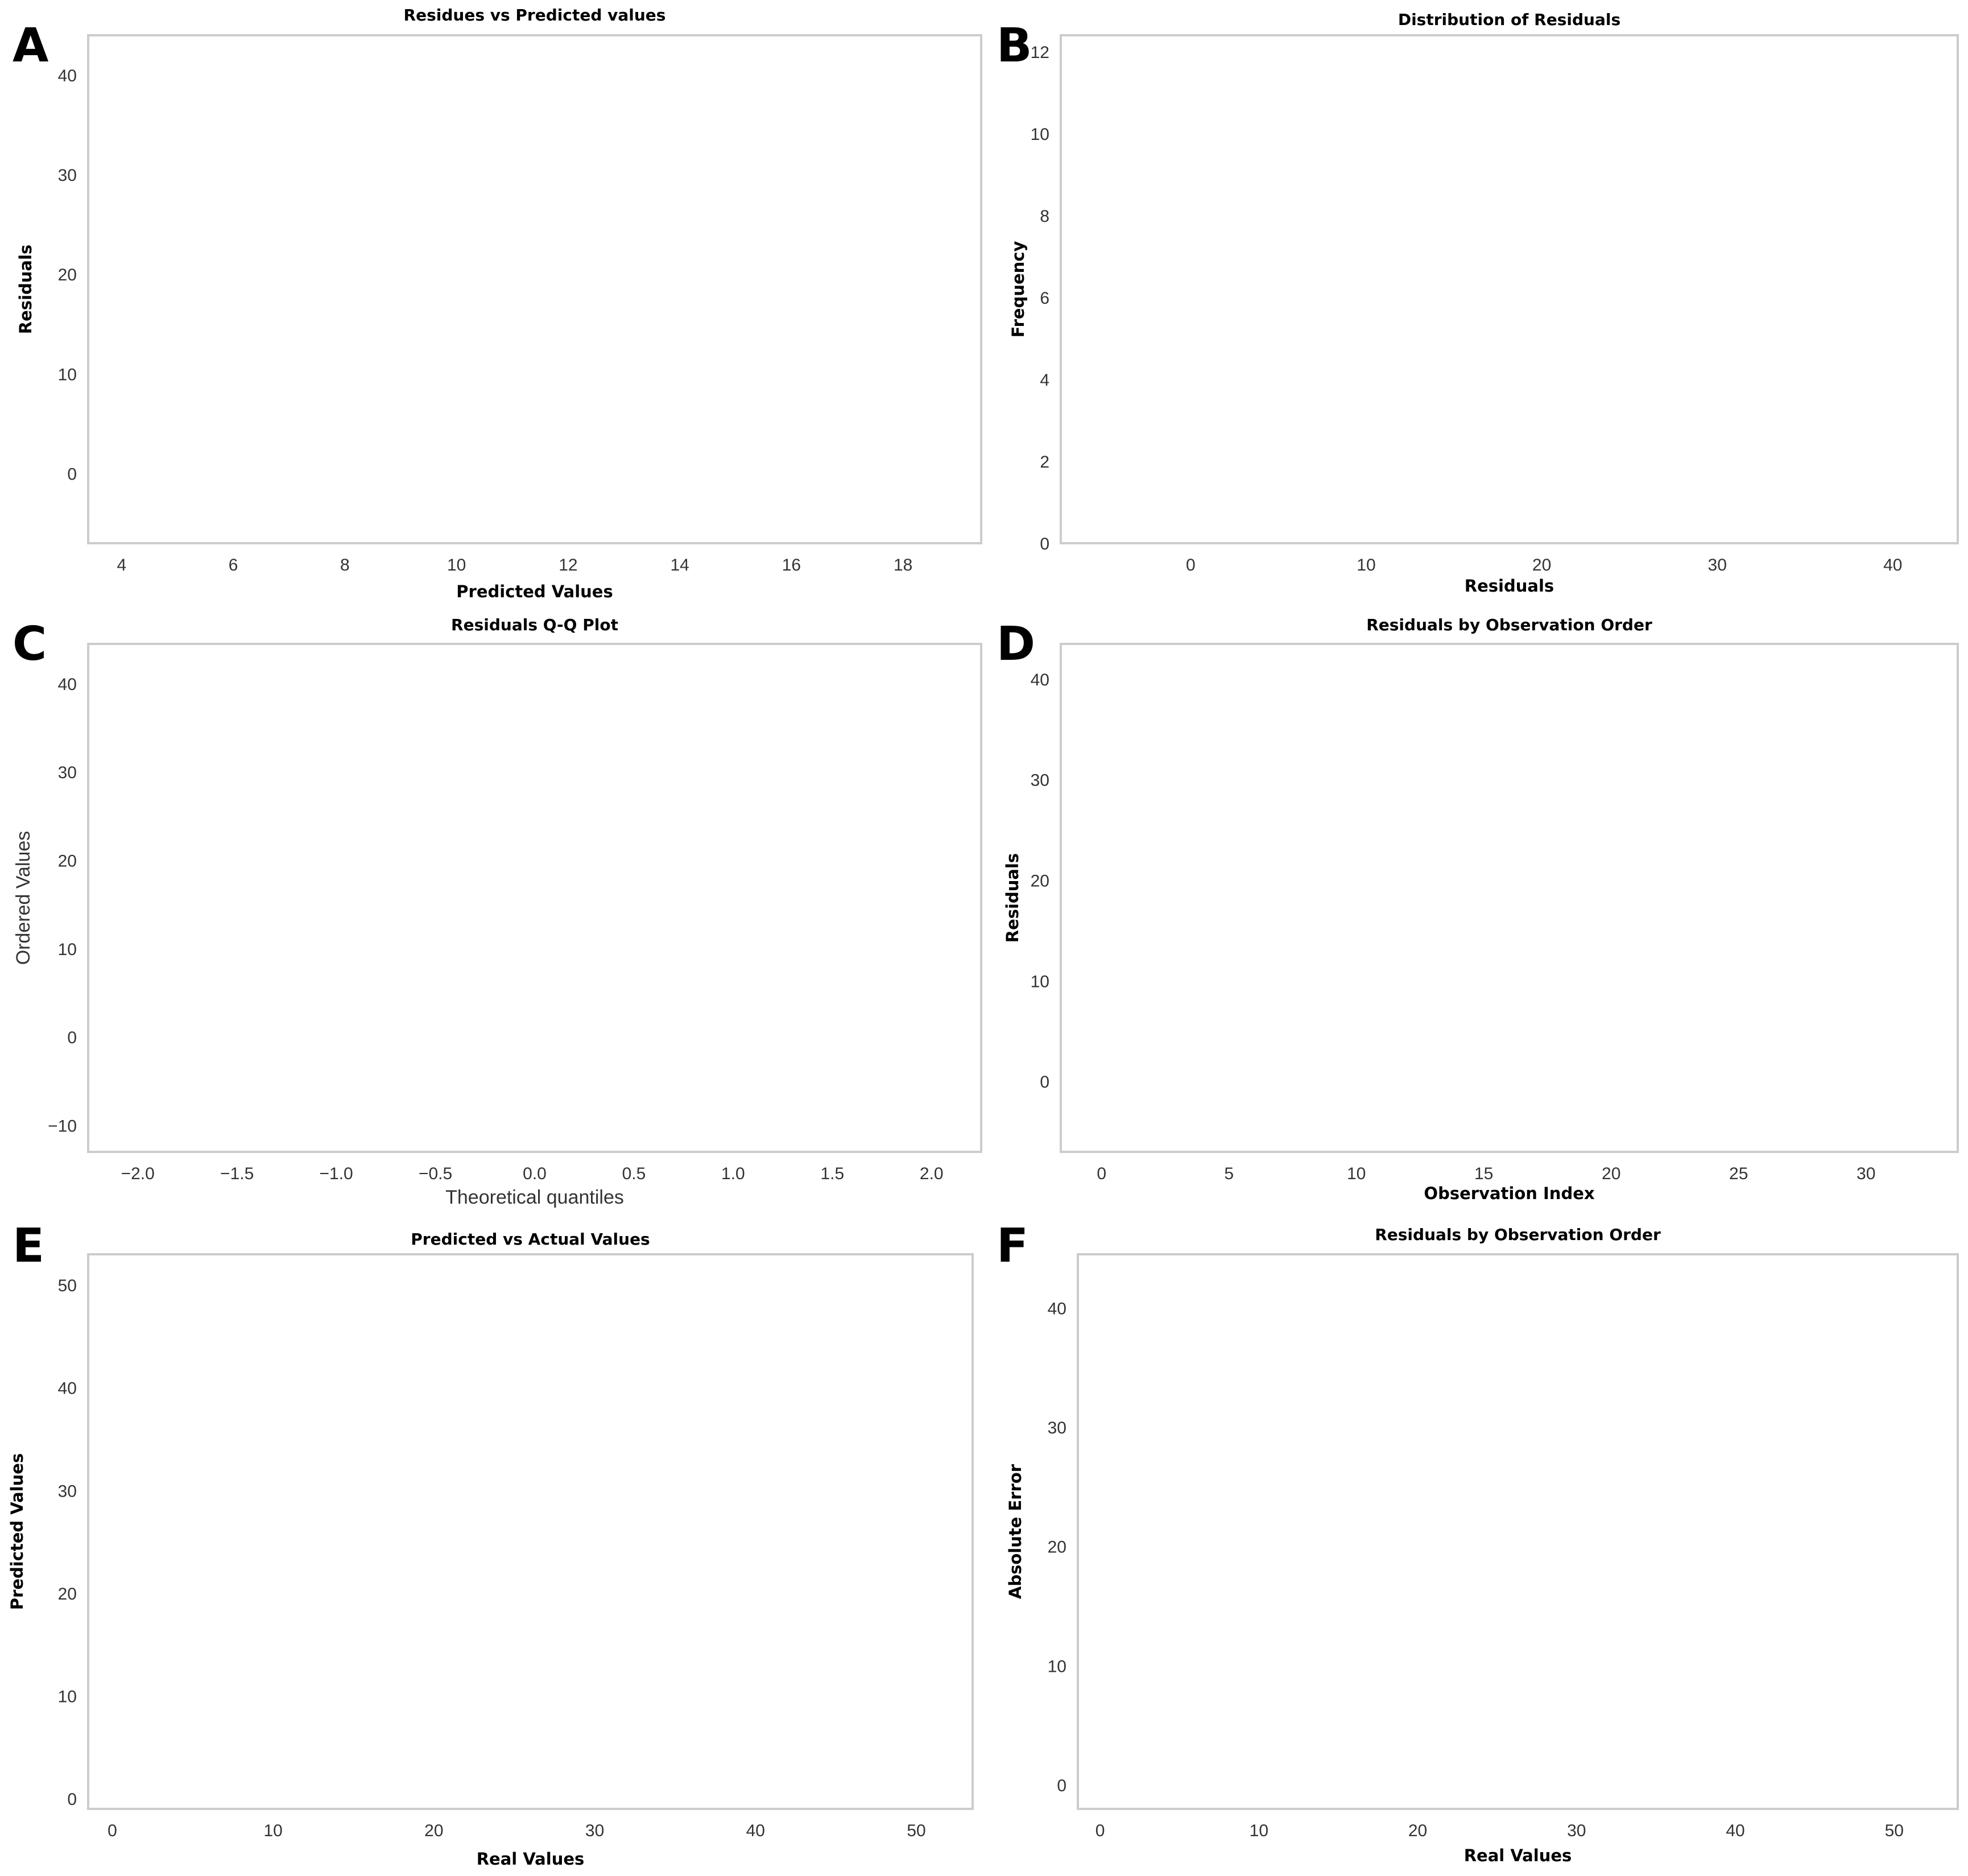 This screenshot has width=1968, height=1876. Describe the element at coordinates (1018, 289) in the screenshot. I see `y-axis-label: Frequency` at that location.